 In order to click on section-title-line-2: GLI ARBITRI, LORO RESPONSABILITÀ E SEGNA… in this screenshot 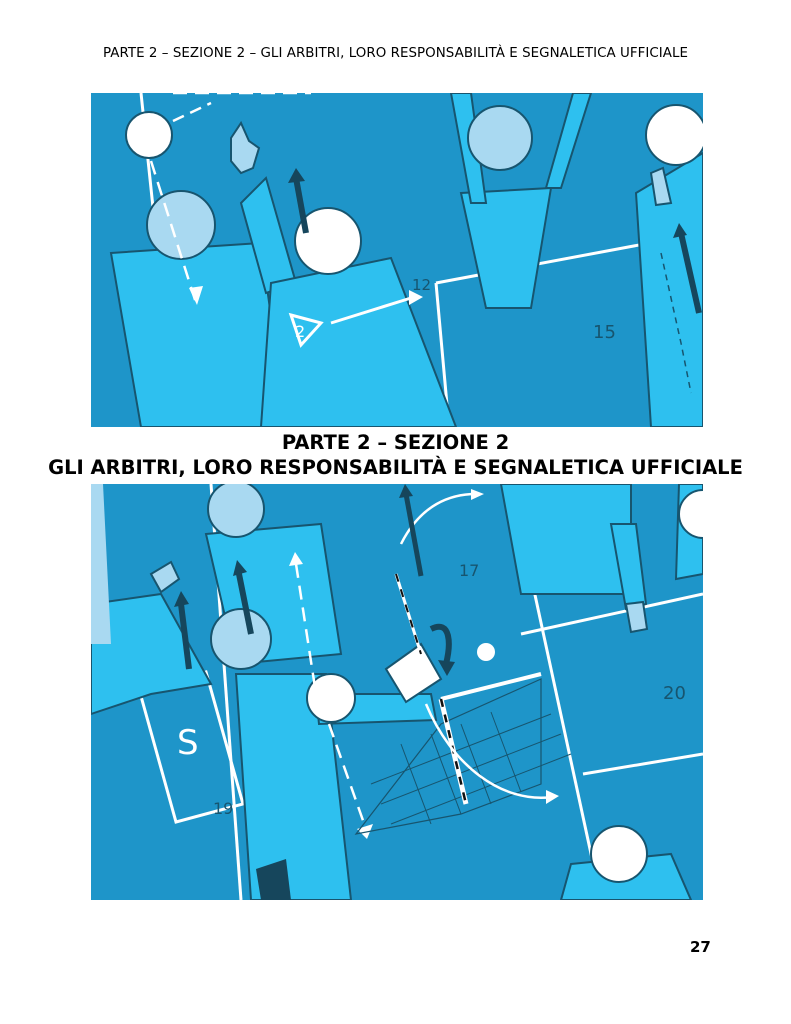, I will do `click(395, 467)`.